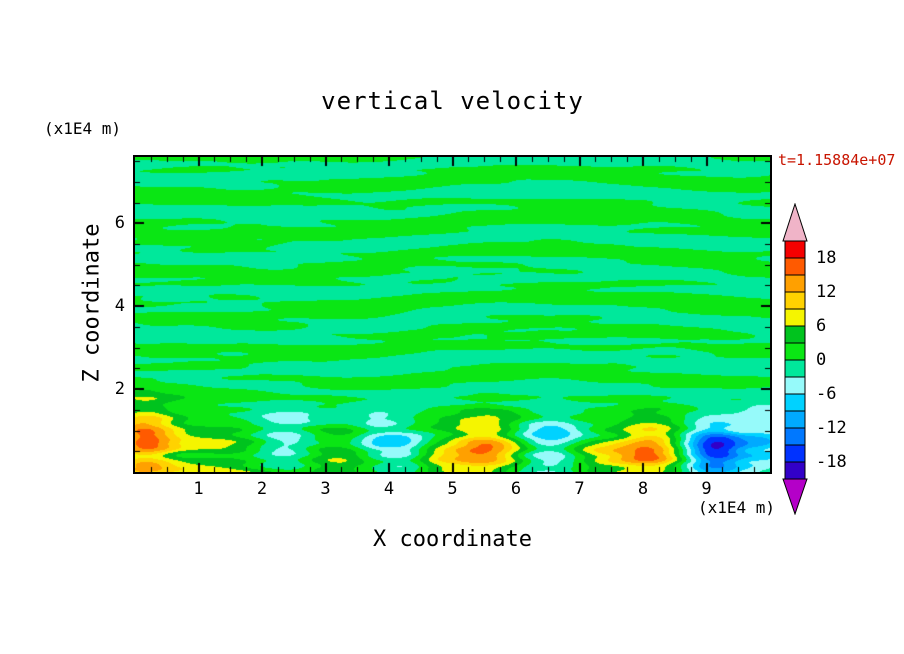 Image resolution: width=904 pixels, height=654 pixels. I want to click on x-tick-label: 9, so click(706, 489).